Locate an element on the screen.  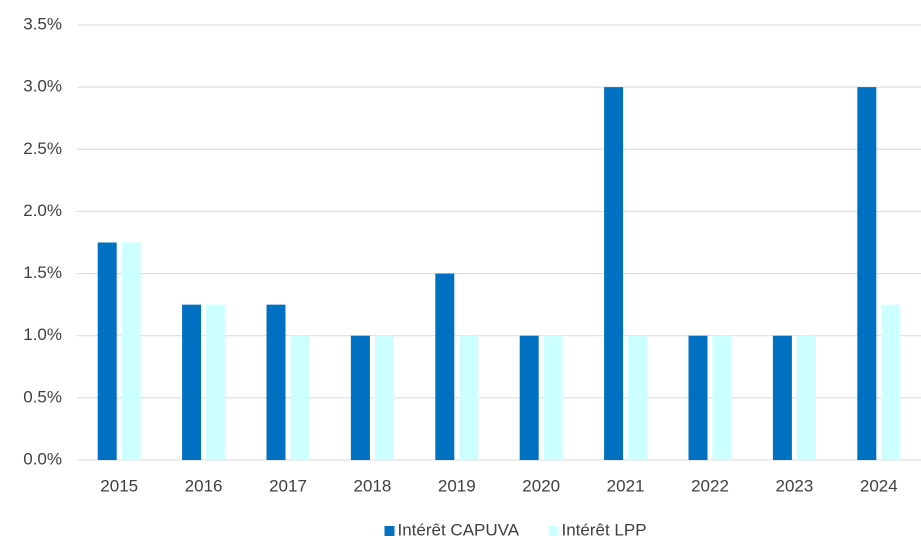
y-tick-label: 0.5% is located at coordinates (42, 396).